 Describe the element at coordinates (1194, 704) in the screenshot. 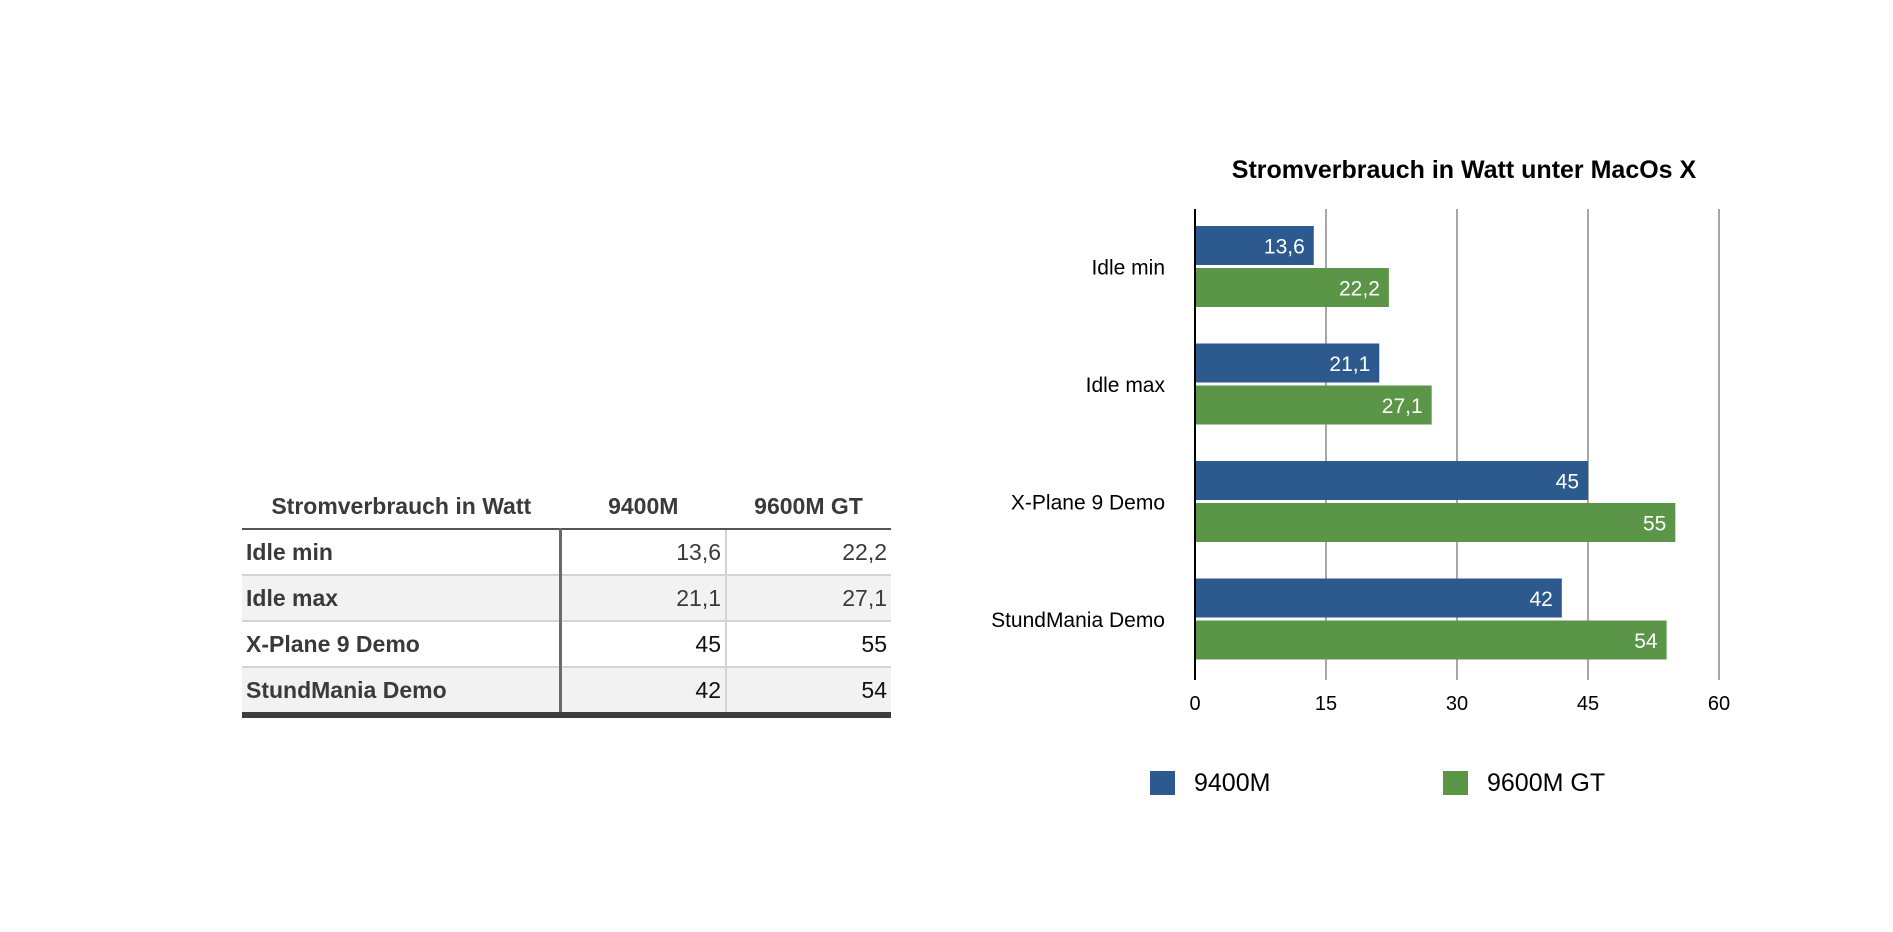

I see `x-tick-label: 0` at that location.